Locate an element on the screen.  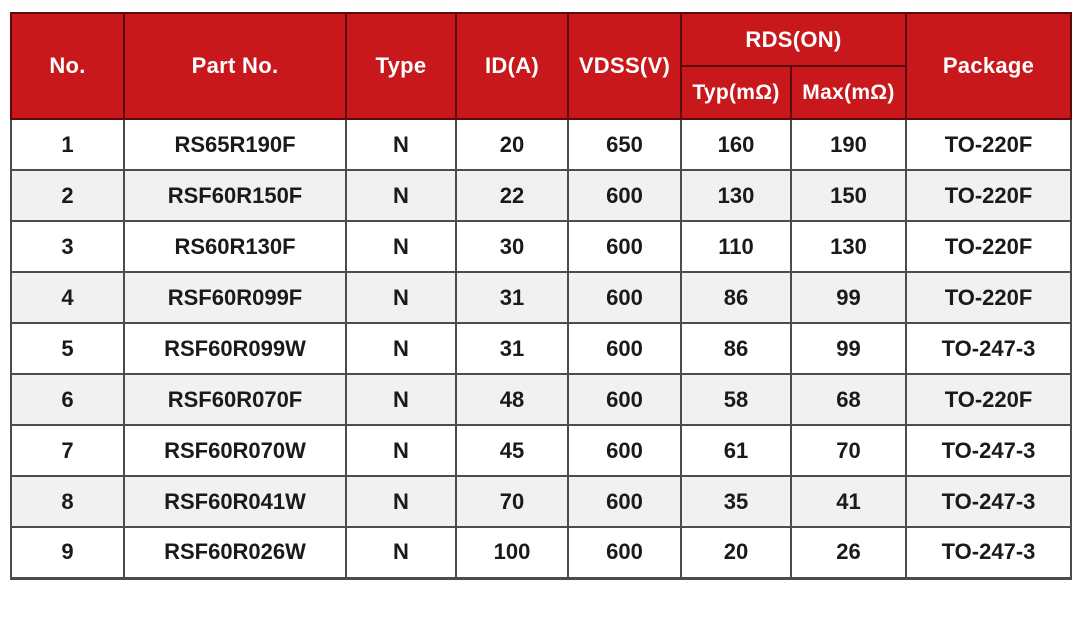
table-row: 6 RSF60R070F N 48 600 58 68 TO-220F is located at coordinates (541, 399).